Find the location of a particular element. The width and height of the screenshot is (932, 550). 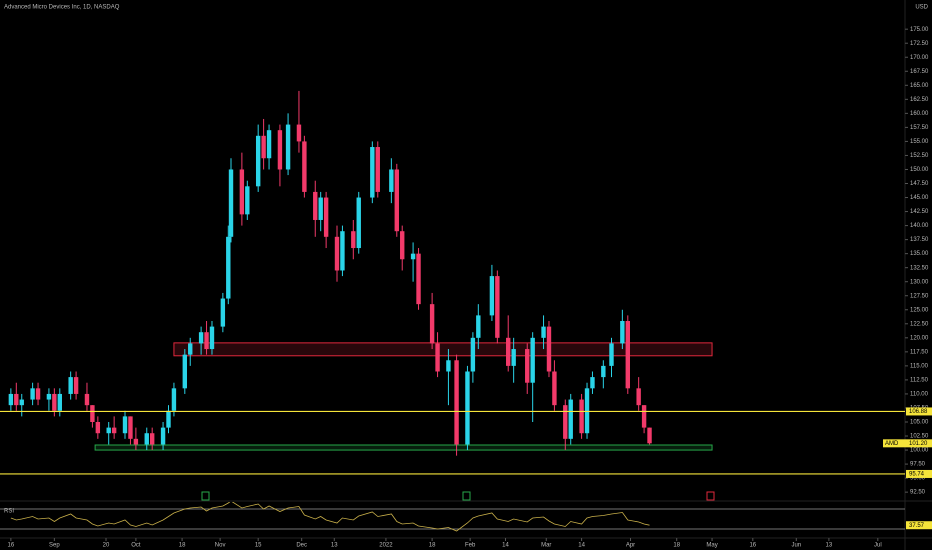

y-tick-label: 97.50 is located at coordinates (918, 465).